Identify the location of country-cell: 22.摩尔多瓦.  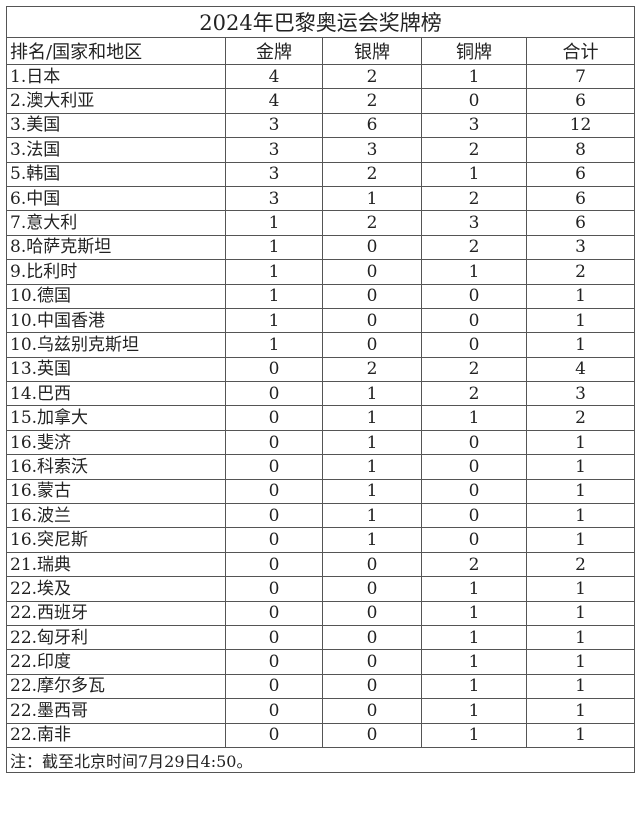
(116, 686).